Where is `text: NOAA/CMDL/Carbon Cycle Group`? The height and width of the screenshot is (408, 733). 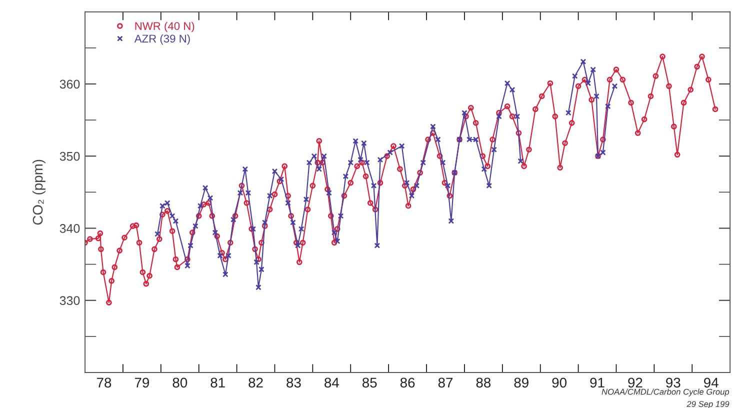
text: NOAA/CMDL/Carbon Cycle Group is located at coordinates (666, 392).